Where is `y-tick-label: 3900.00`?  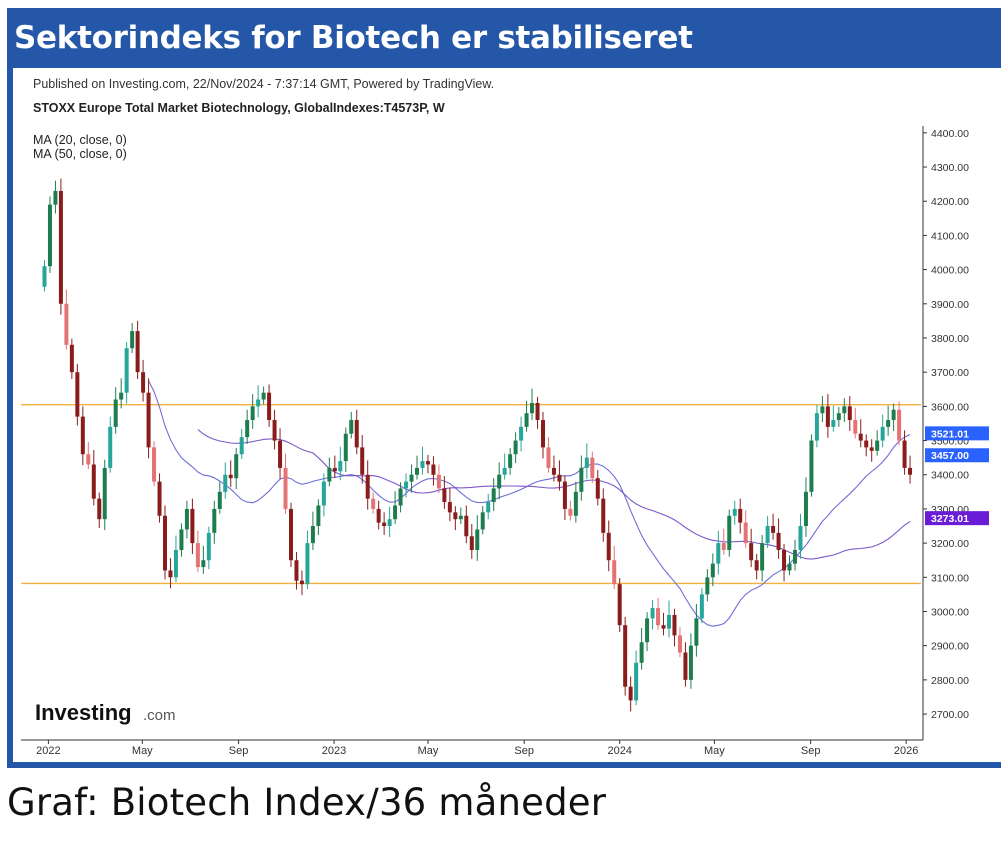 y-tick-label: 3900.00 is located at coordinates (950, 305).